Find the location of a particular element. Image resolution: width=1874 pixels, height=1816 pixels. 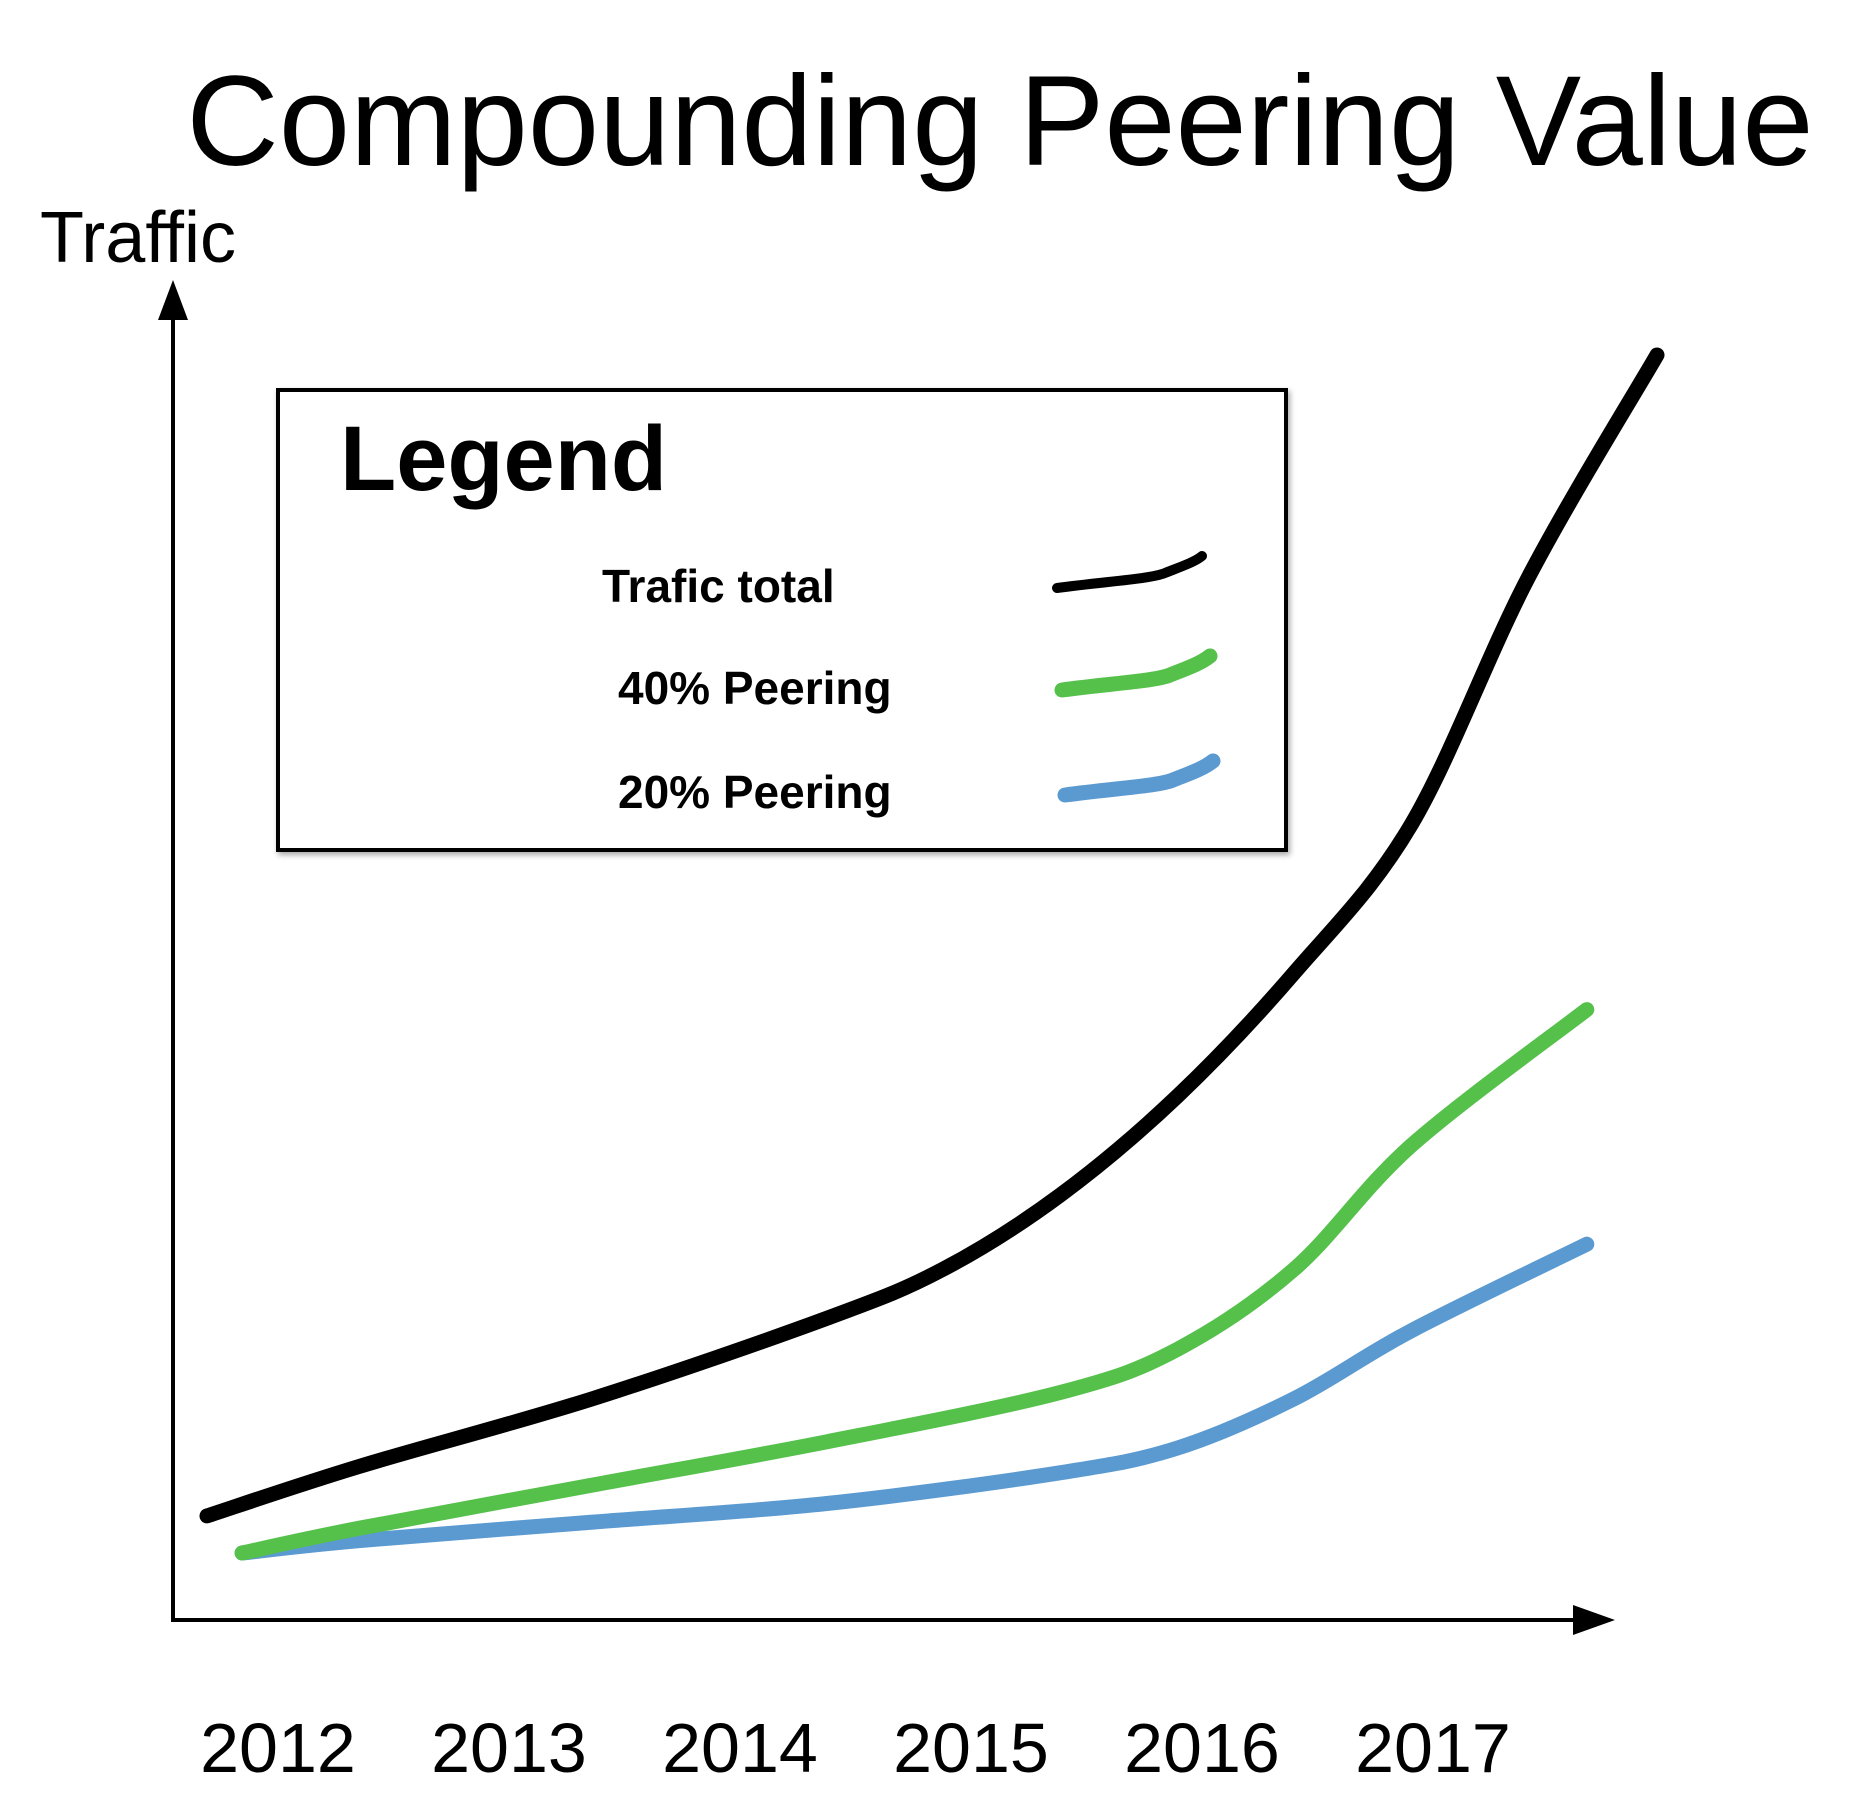

legend-label: 40% Peering is located at coordinates (755, 688).